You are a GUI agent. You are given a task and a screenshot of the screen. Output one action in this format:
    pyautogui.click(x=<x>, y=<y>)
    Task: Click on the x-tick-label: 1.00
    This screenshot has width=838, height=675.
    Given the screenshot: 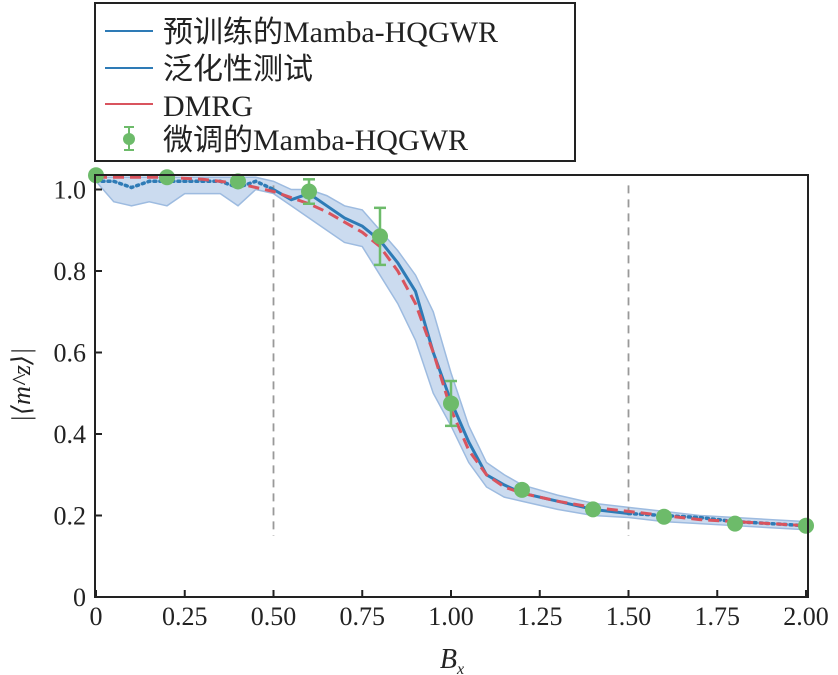 What is the action you would take?
    pyautogui.click(x=451, y=616)
    